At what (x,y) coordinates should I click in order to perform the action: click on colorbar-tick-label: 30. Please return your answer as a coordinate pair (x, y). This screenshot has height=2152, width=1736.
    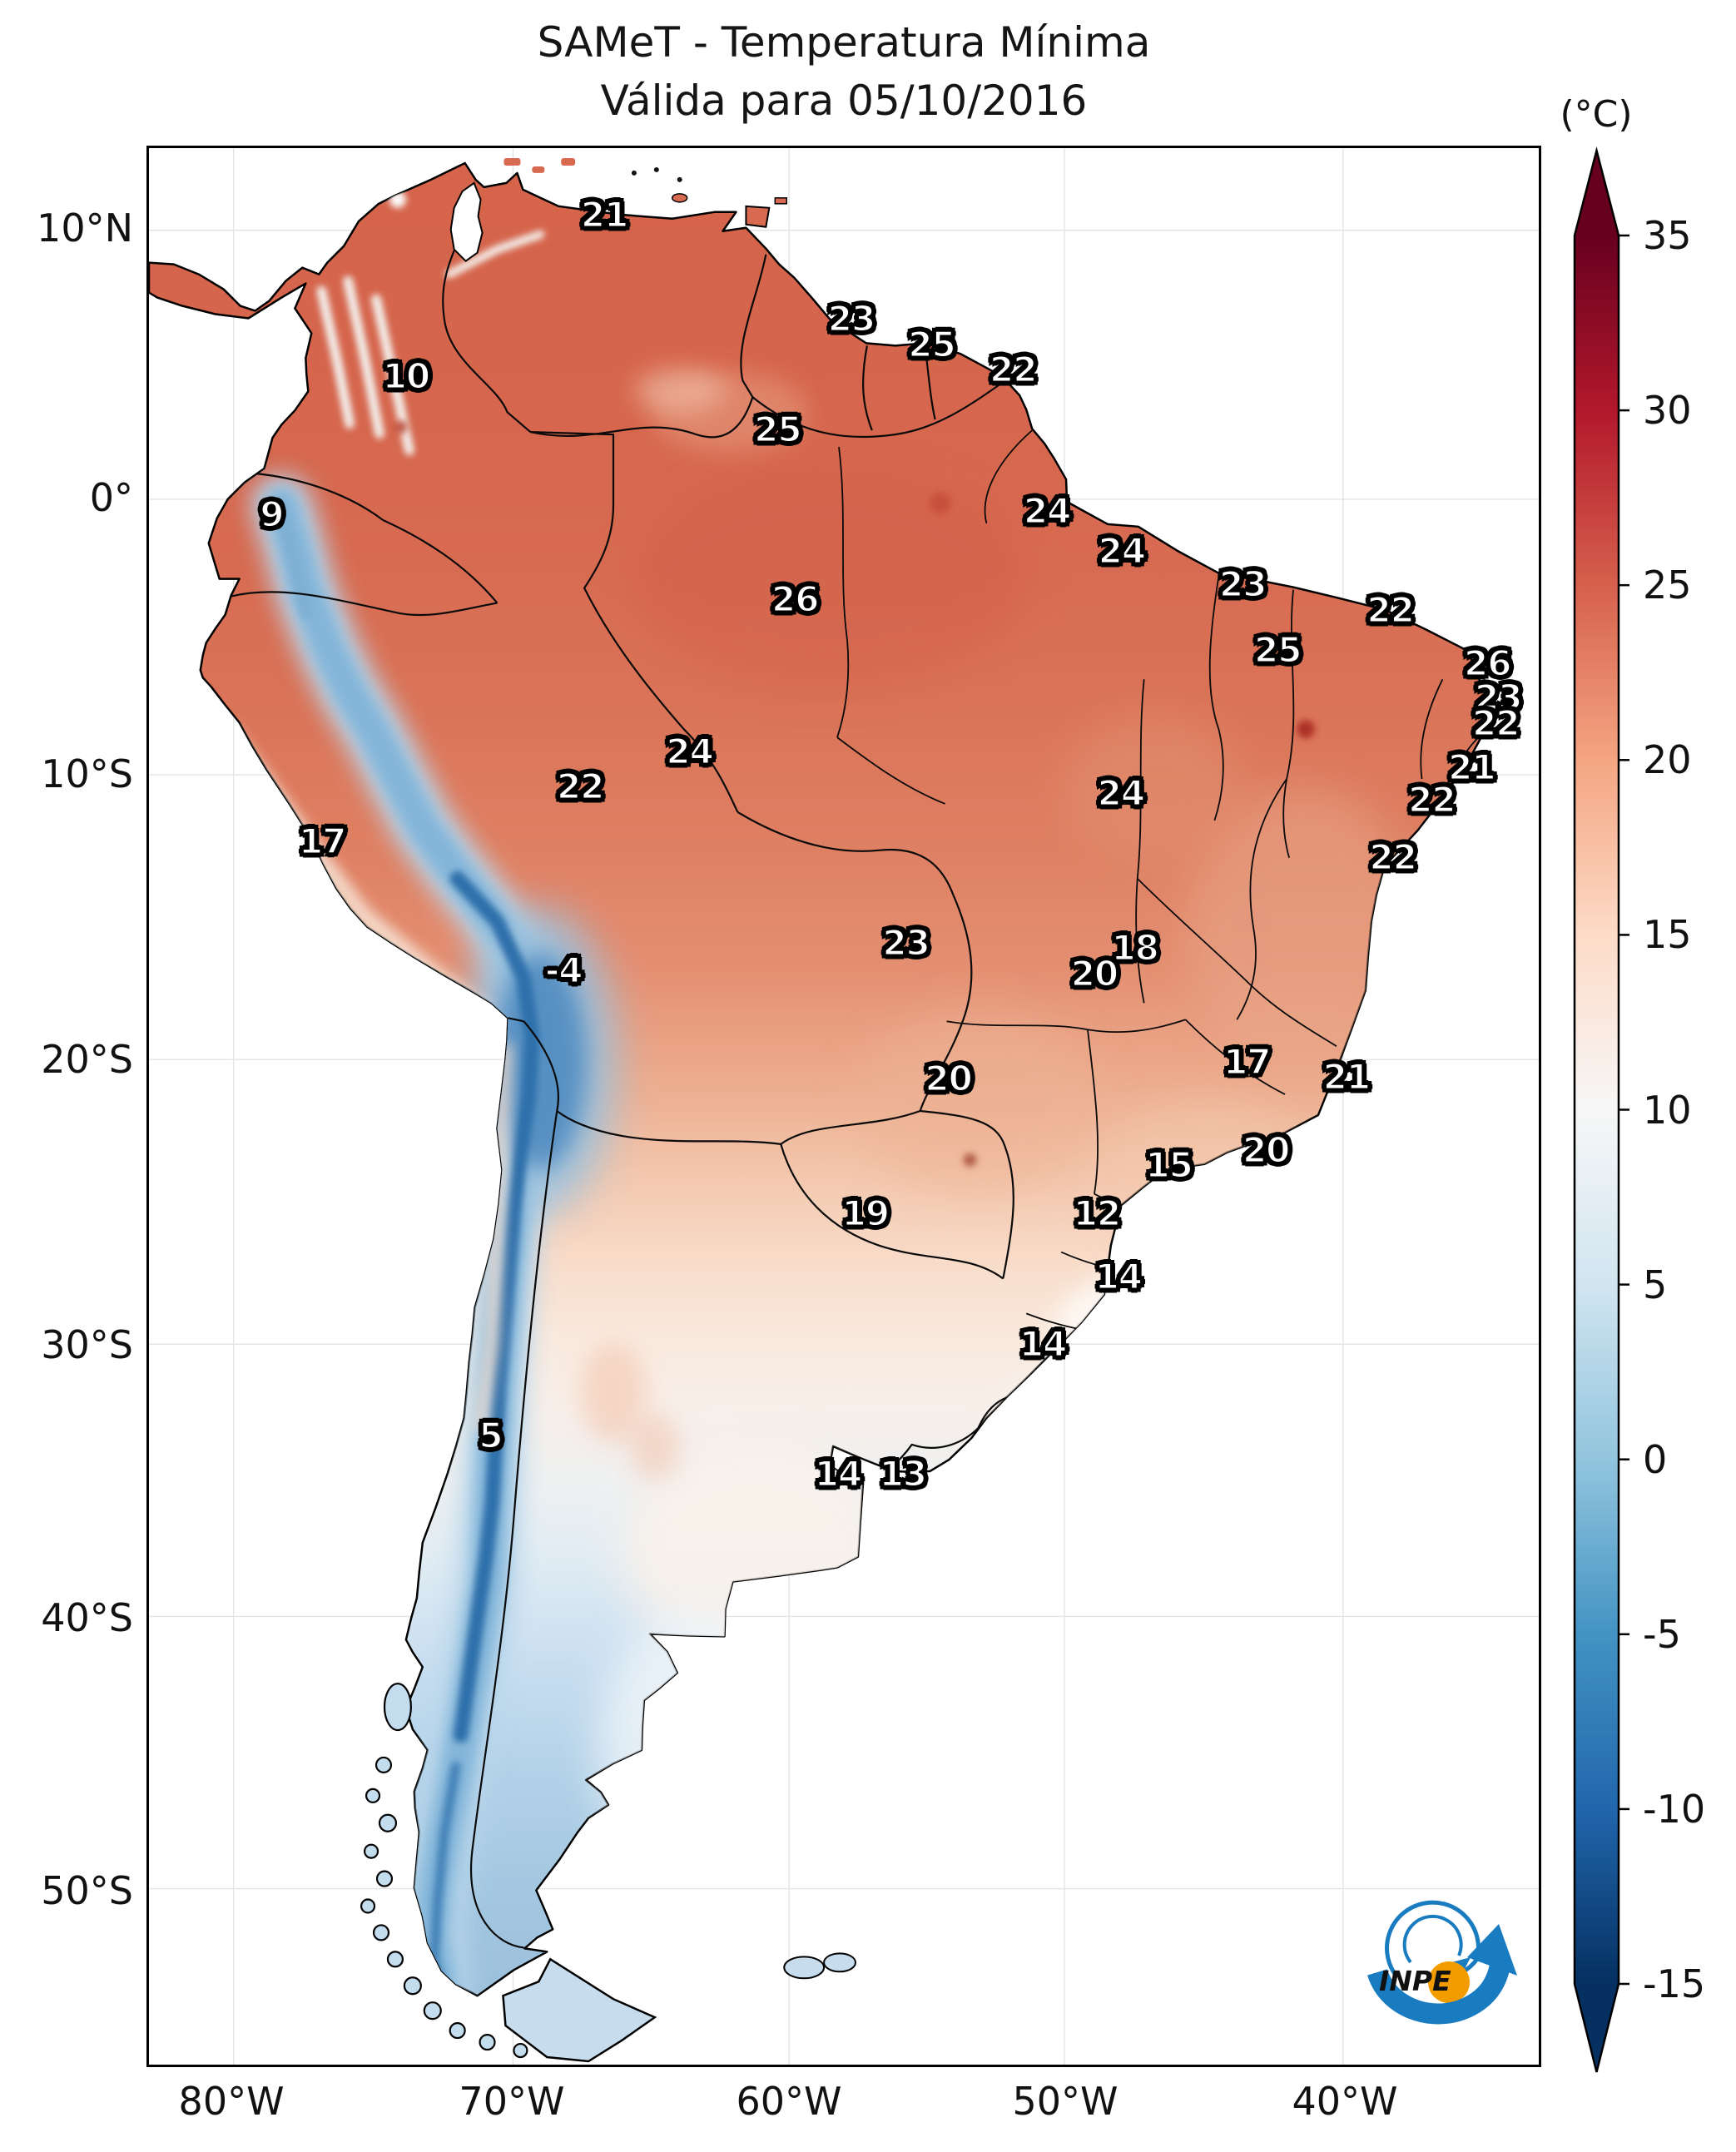
    Looking at the image, I should click on (1668, 411).